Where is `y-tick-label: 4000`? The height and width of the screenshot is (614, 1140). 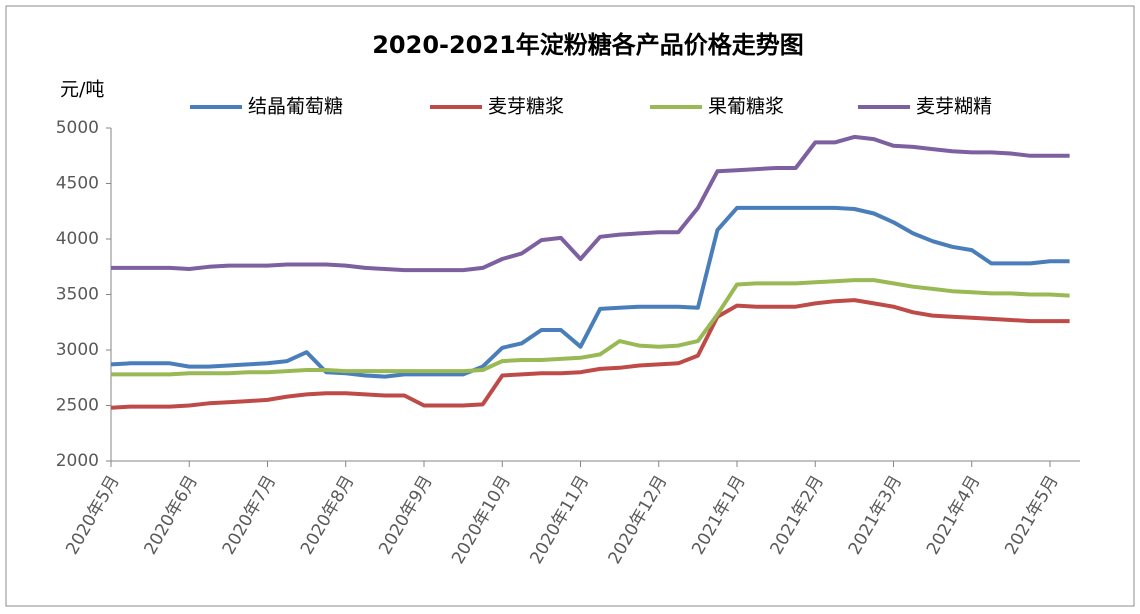
y-tick-label: 4000 is located at coordinates (77, 239).